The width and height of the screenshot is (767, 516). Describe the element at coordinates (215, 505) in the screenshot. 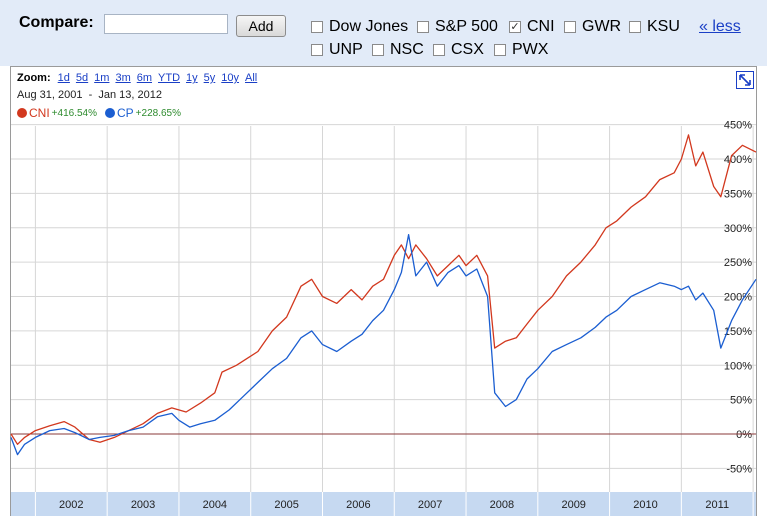

I see `x-tick-label: 2004` at that location.